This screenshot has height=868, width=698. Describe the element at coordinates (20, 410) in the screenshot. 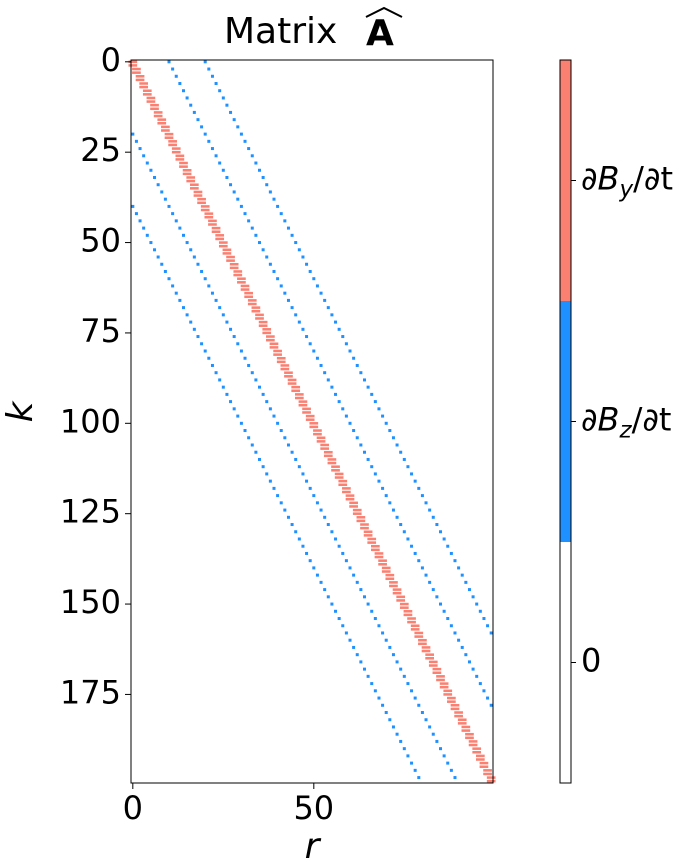

I see `y-axis-label: k` at that location.